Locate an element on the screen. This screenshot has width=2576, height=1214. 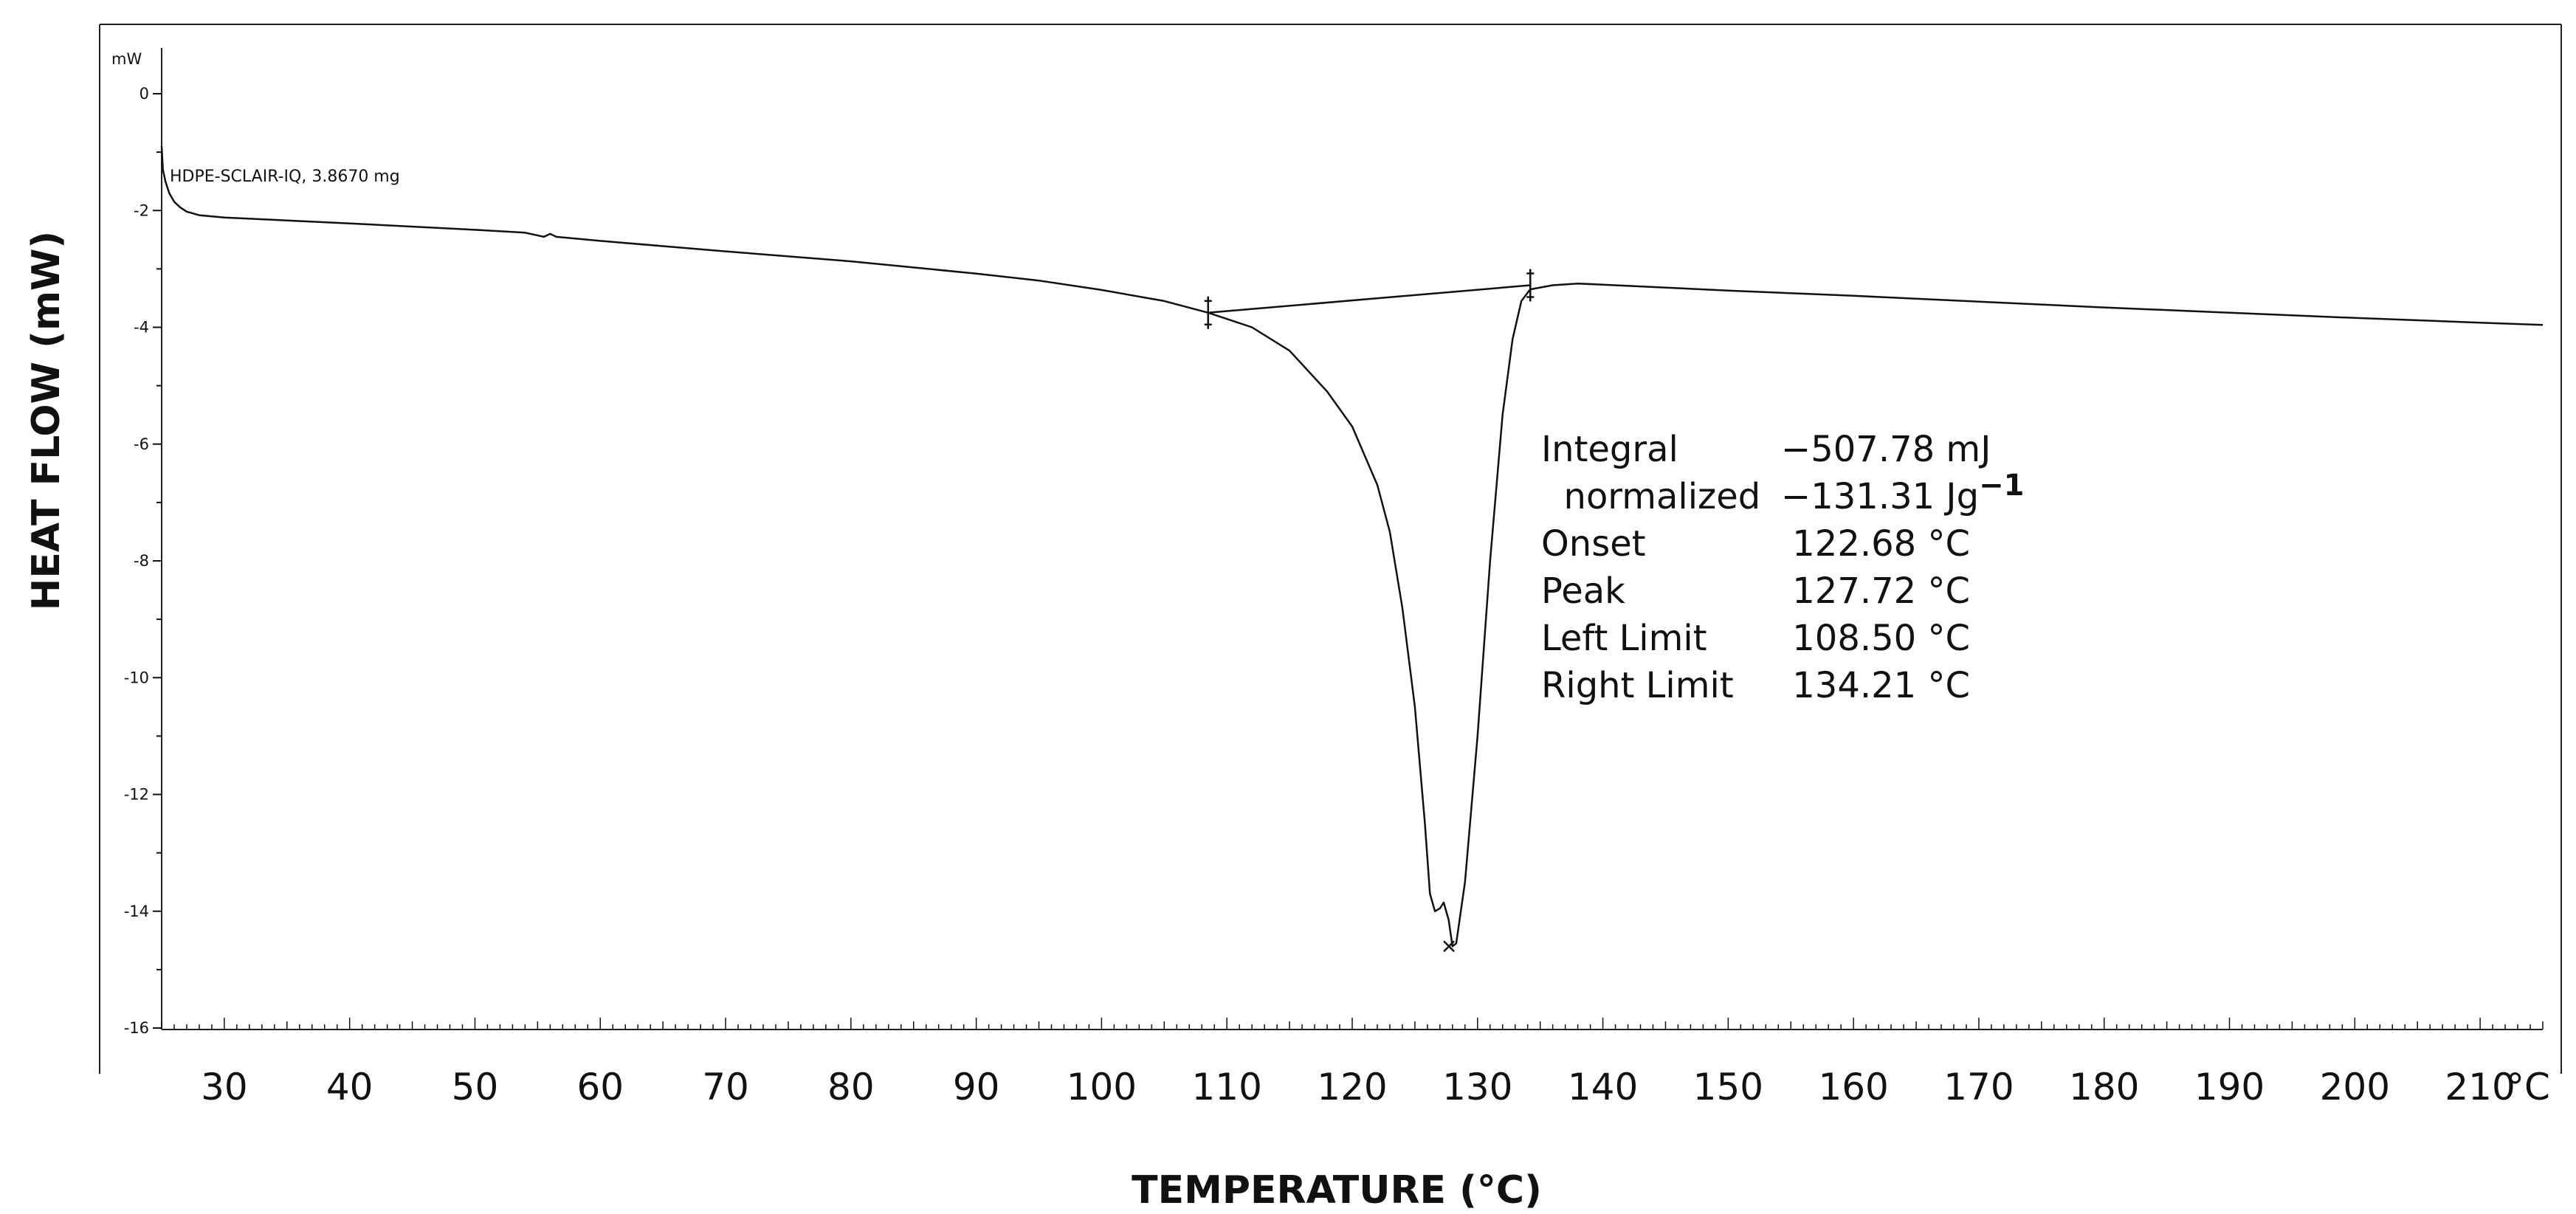
x-tick-label: 200 is located at coordinates (2355, 1087).